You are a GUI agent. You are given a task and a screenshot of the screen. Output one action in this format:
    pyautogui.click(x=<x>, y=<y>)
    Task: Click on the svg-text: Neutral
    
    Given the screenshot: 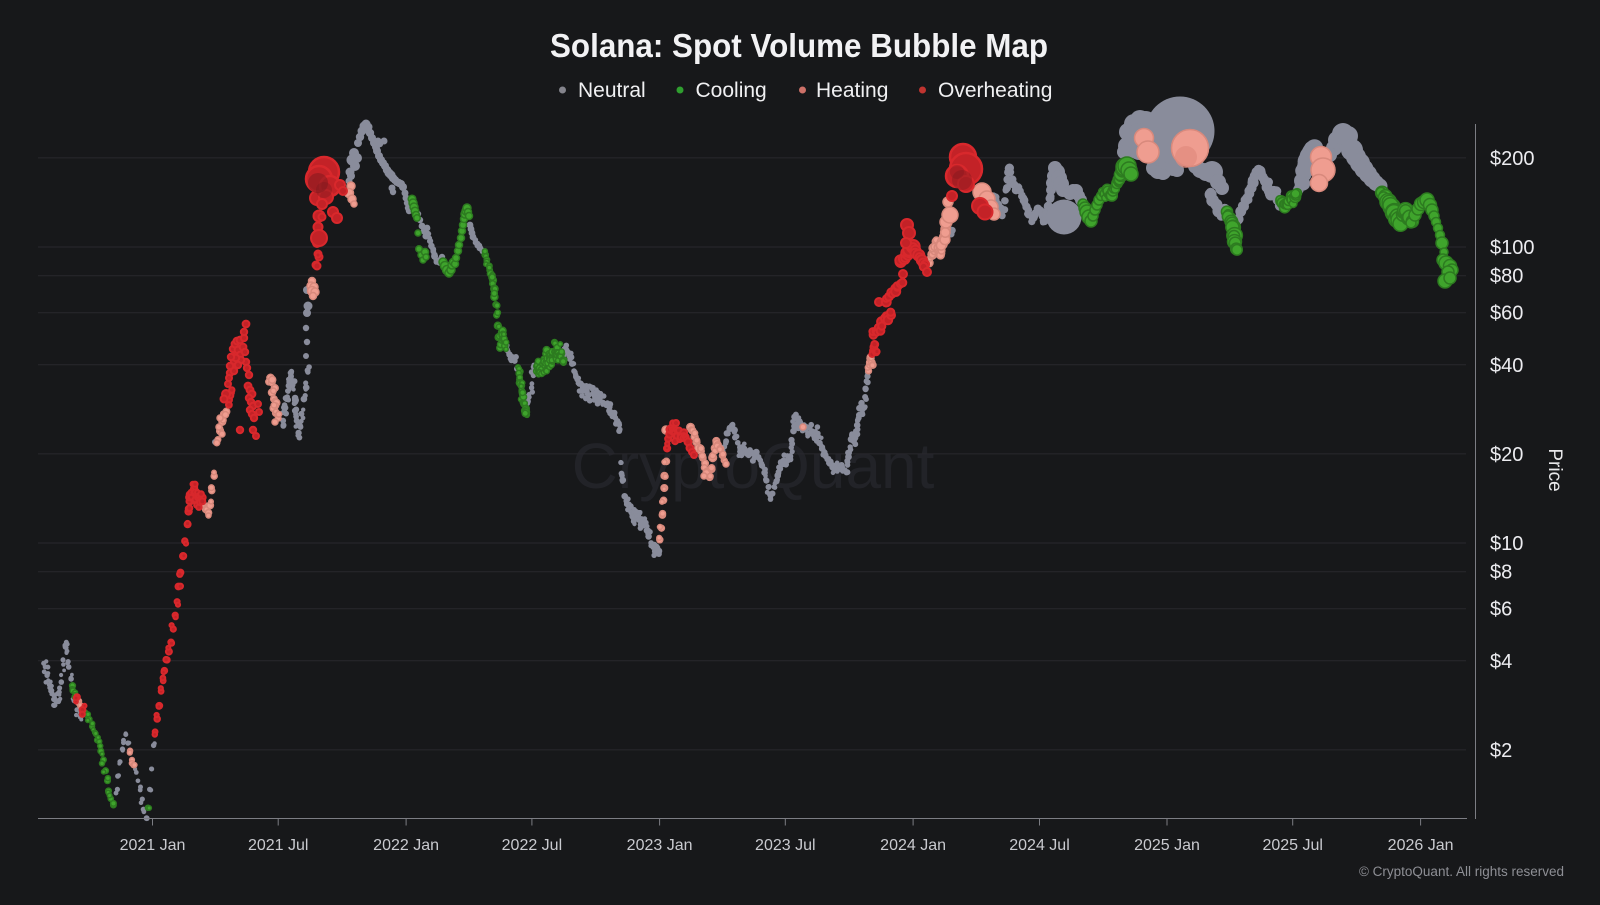 What is the action you would take?
    pyautogui.click(x=612, y=90)
    